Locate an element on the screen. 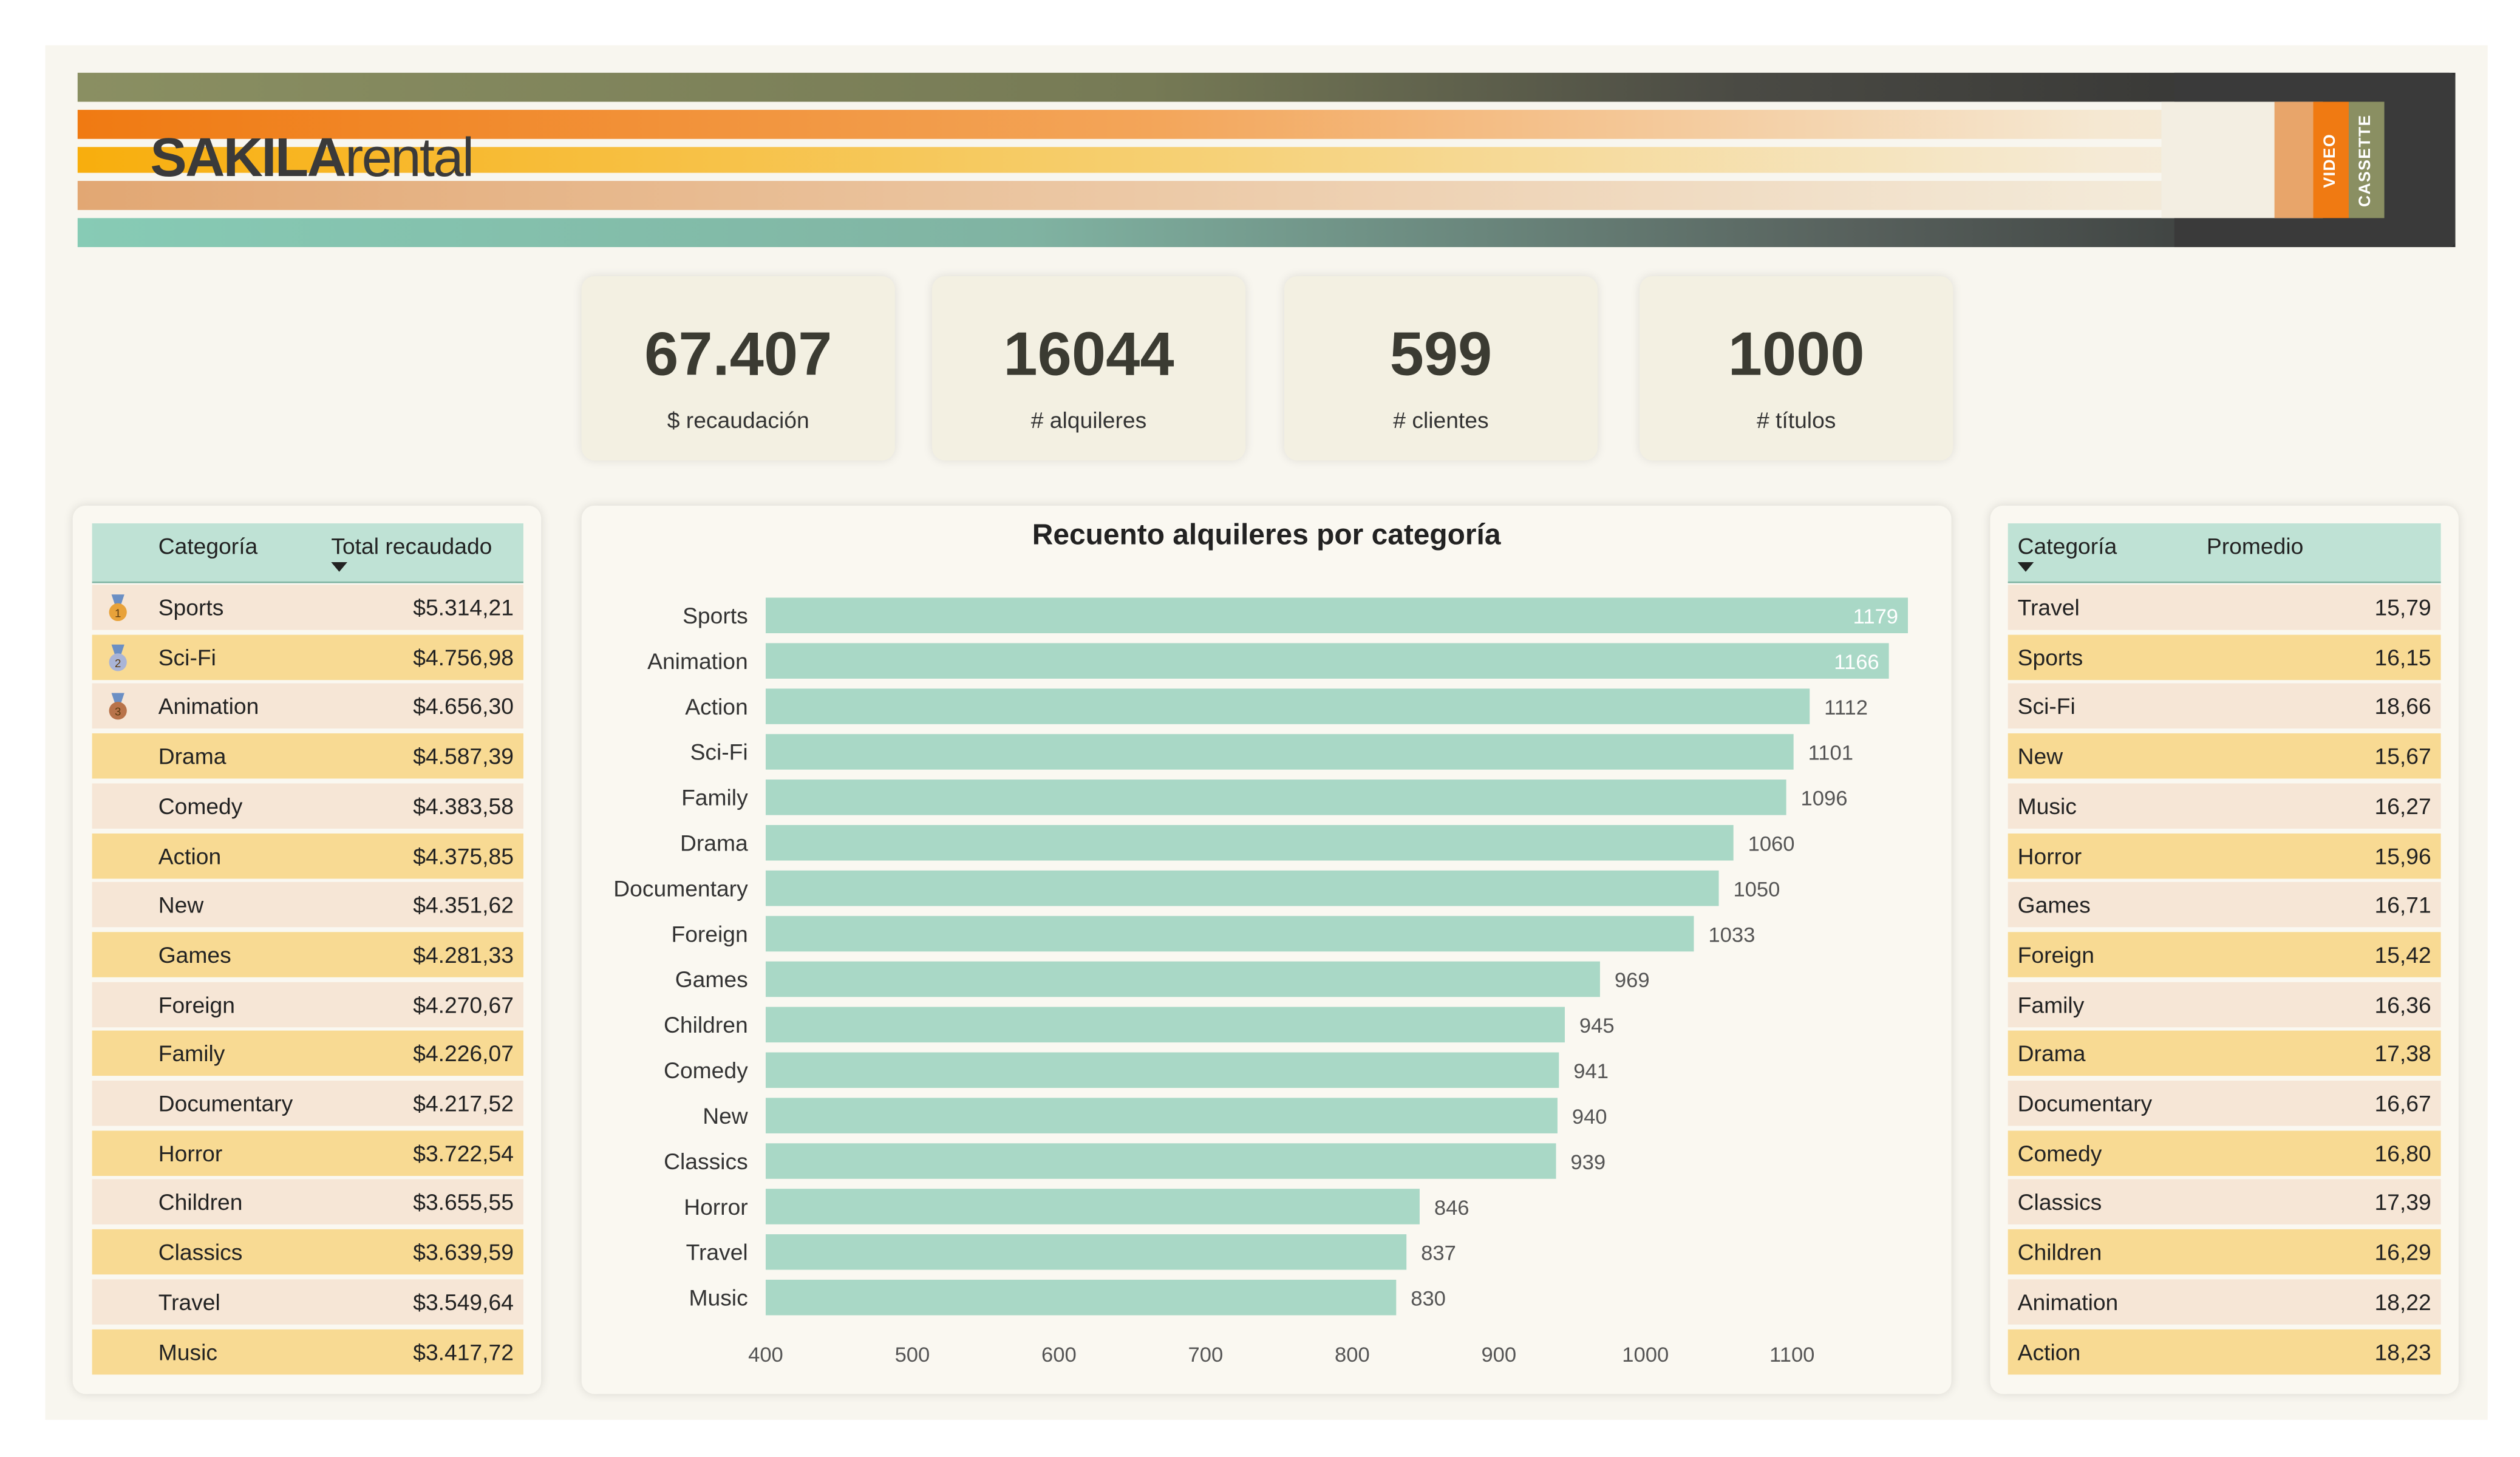  cell-average: 16,67 is located at coordinates (2402, 1103).